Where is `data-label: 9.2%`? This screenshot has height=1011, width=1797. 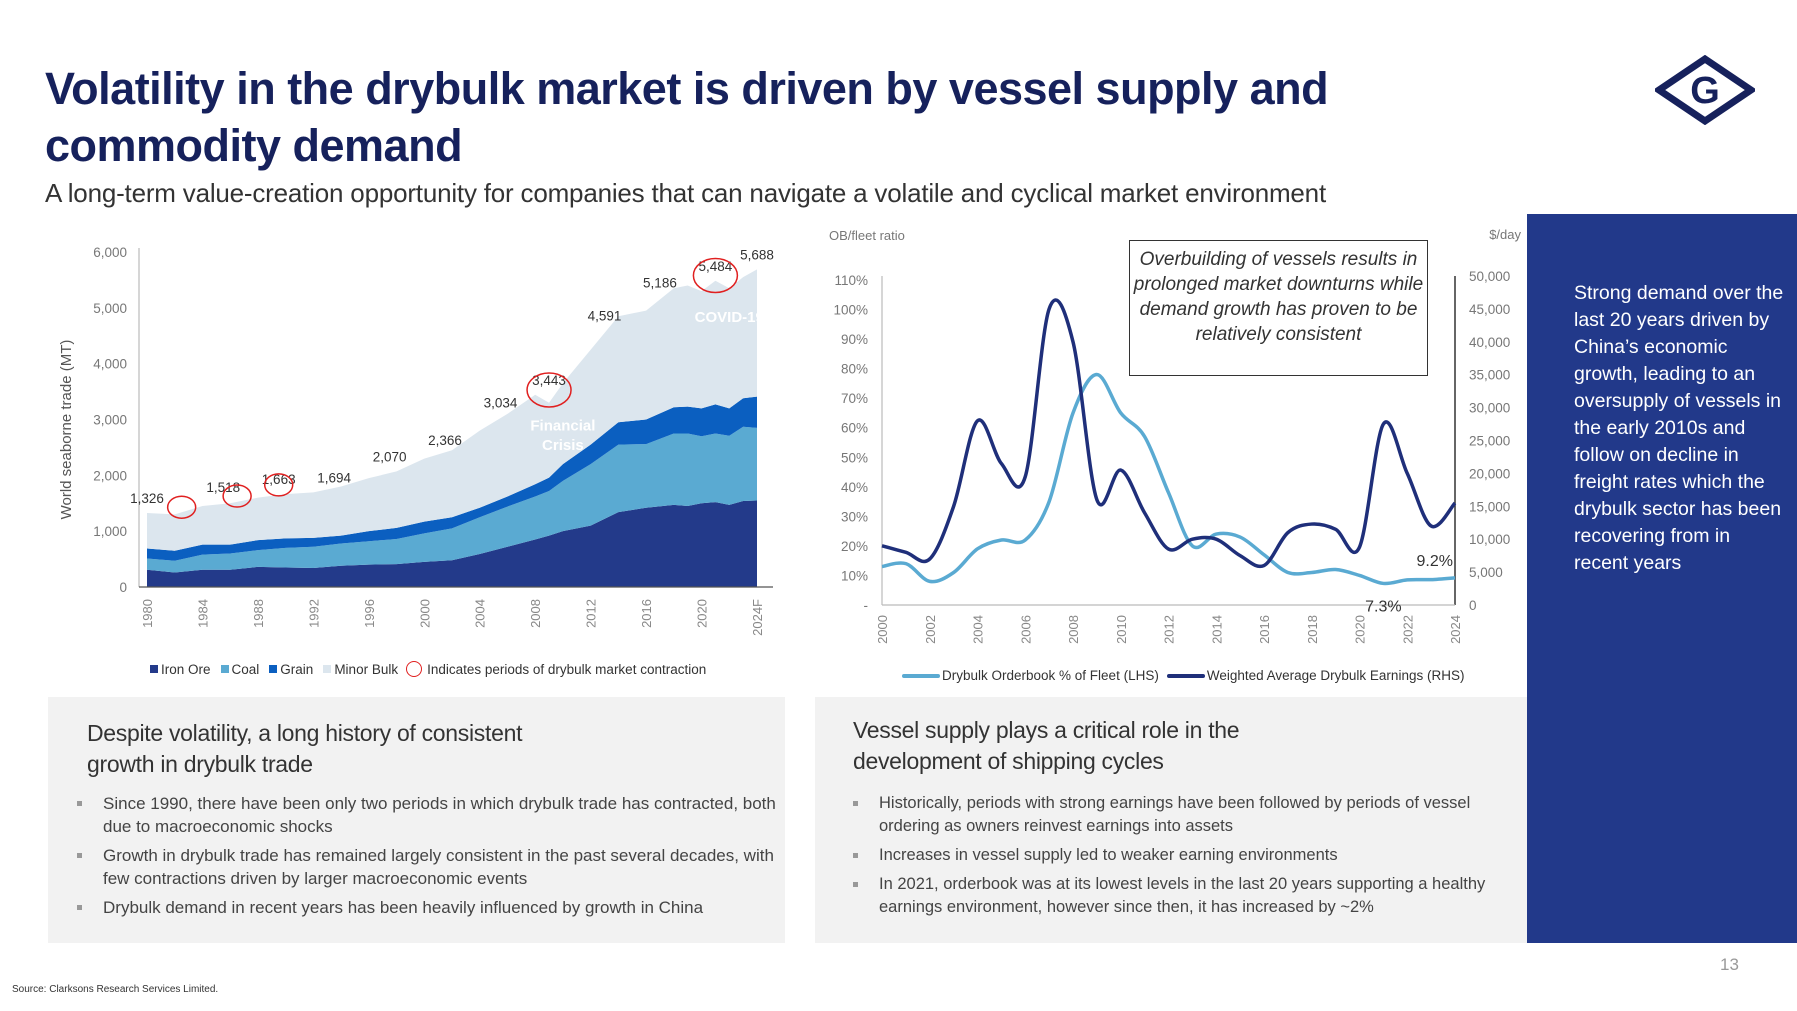
data-label: 9.2% is located at coordinates (1435, 561).